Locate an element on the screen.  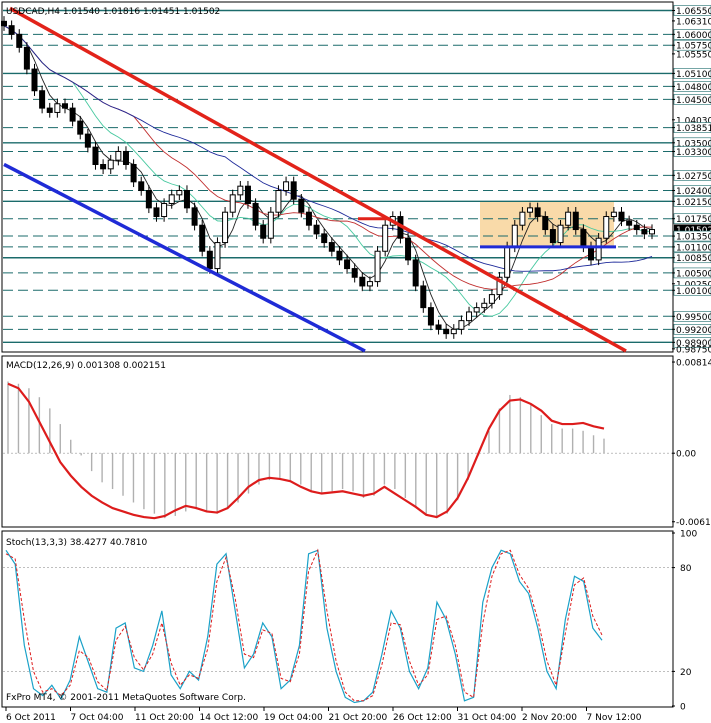
price-axis-label: 1.01100 is located at coordinates (693, 248).